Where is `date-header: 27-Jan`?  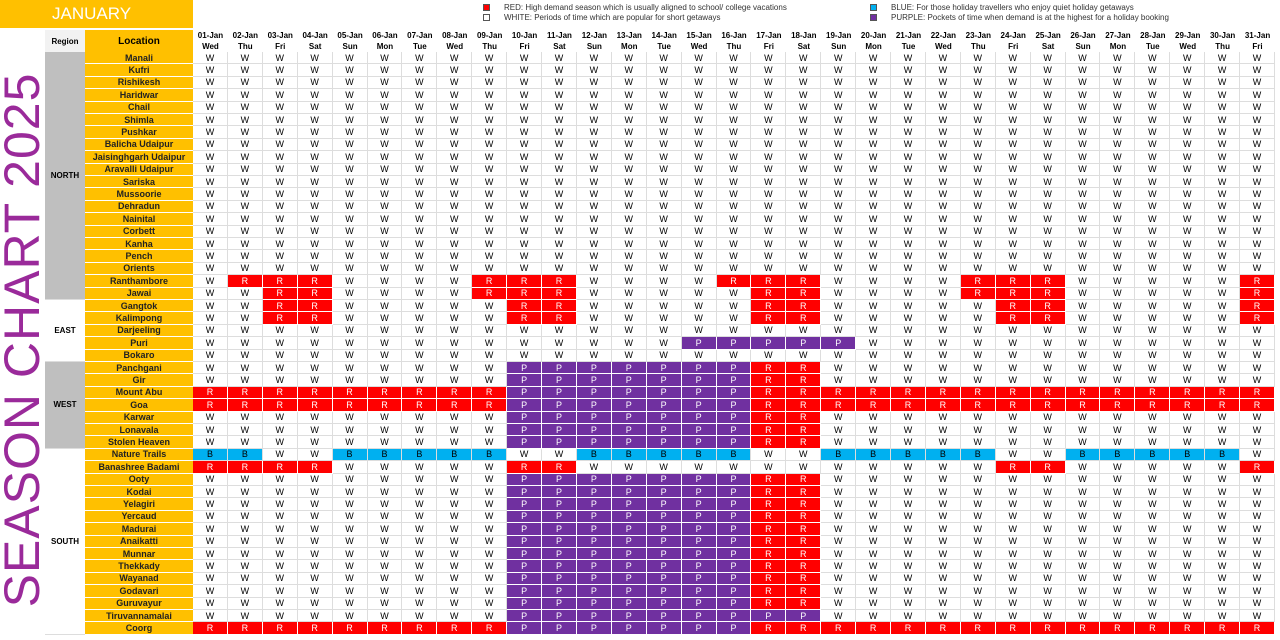 date-header: 27-Jan is located at coordinates (1118, 35).